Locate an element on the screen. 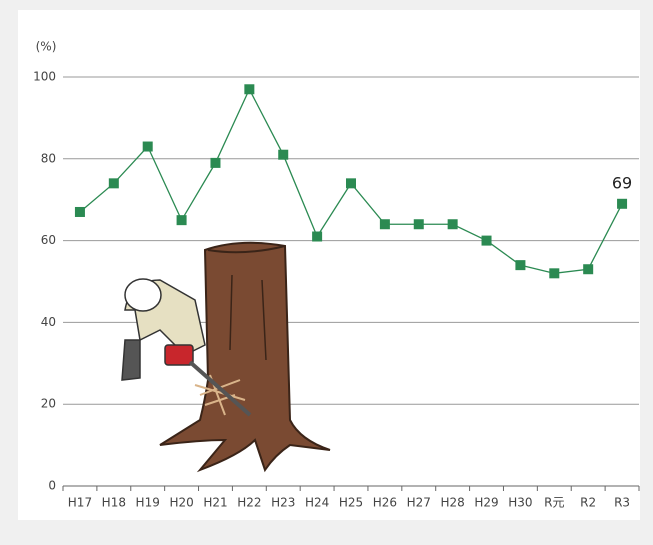 This screenshot has width=653, height=545. y-tick-label: 40 is located at coordinates (48, 322).